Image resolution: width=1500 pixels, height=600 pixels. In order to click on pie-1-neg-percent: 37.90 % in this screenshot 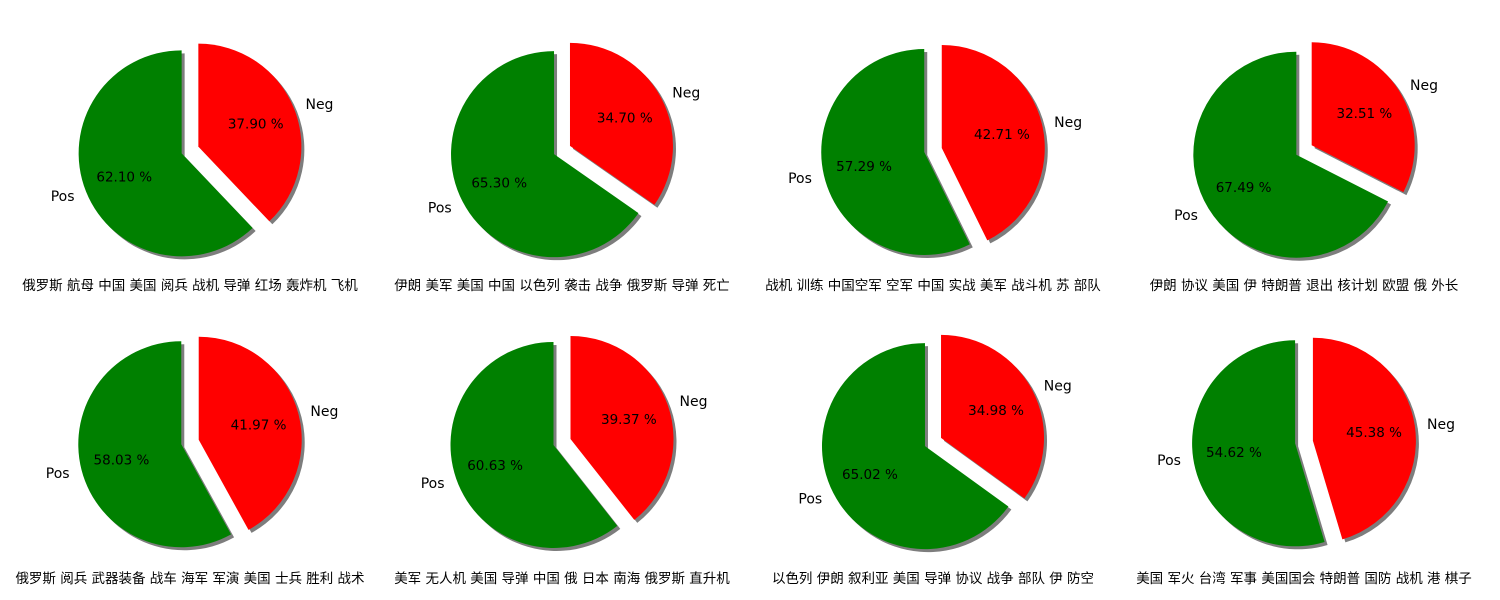, I will do `click(256, 125)`.